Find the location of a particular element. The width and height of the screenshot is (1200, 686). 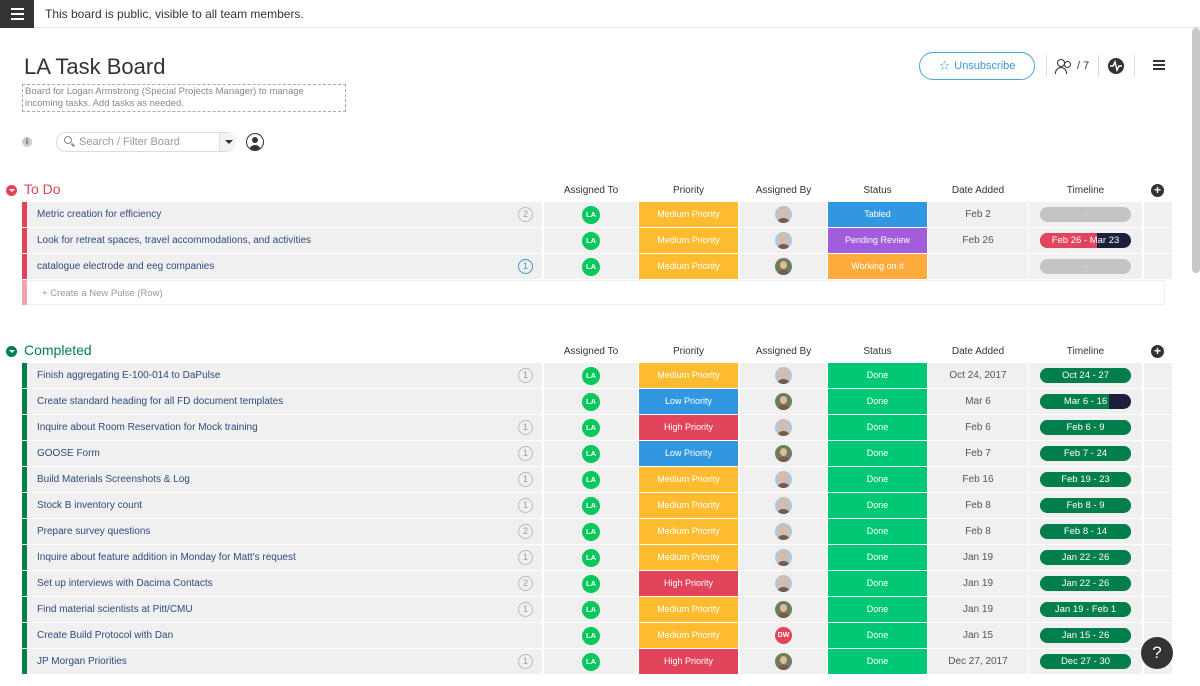

timeline-cell: Jan 19 - Feb 1 is located at coordinates (1085, 609).